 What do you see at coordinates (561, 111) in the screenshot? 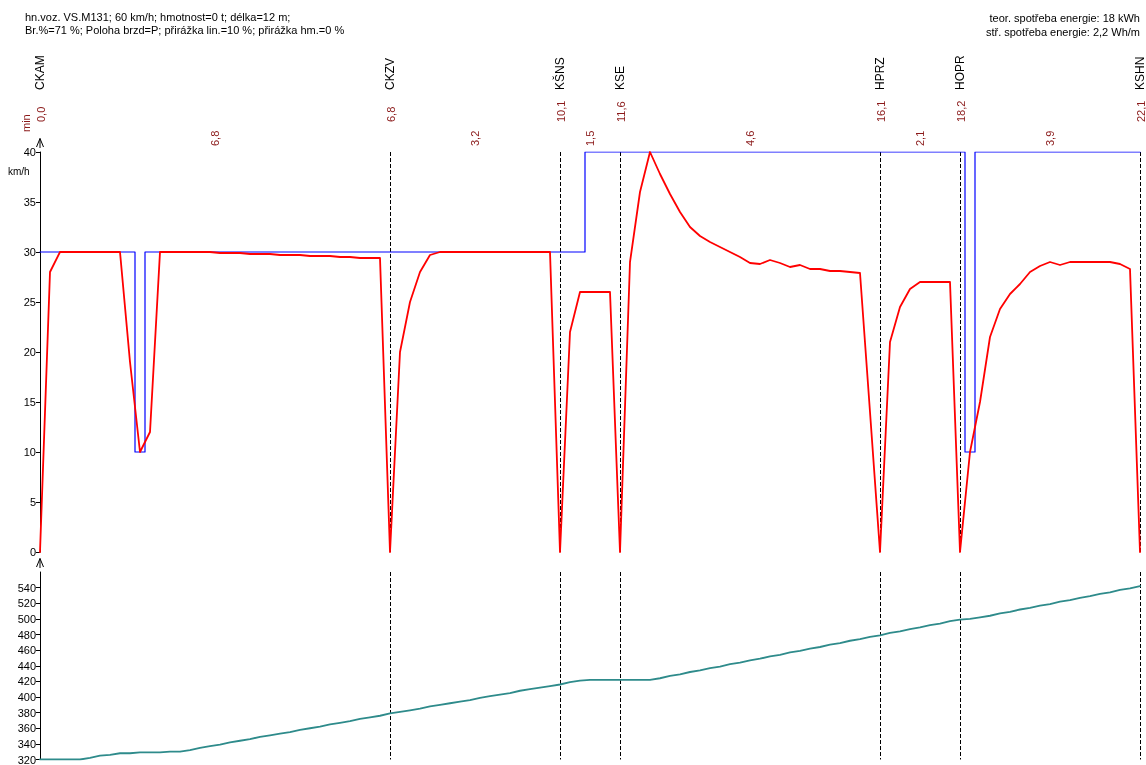
I see `text: 10,1` at bounding box center [561, 111].